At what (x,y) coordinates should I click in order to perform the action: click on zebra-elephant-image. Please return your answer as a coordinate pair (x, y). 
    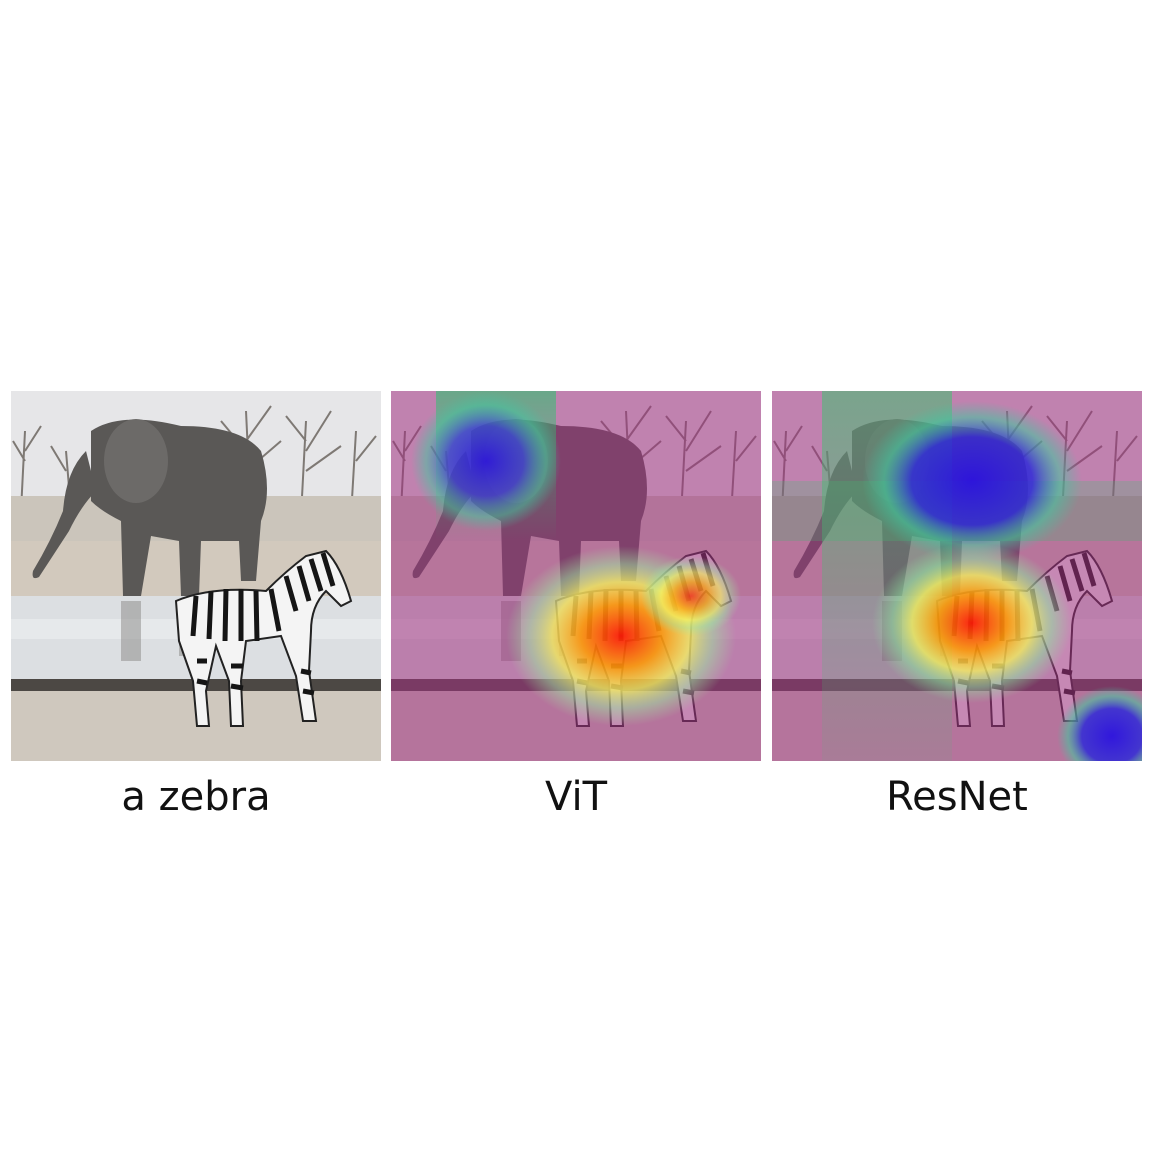
    Looking at the image, I should click on (196, 576).